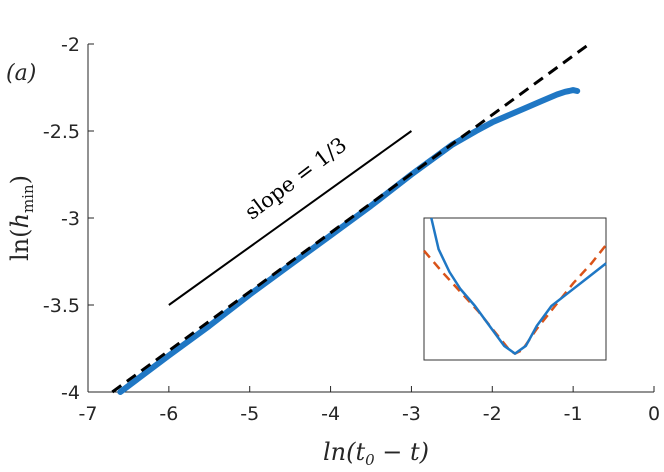 The width and height of the screenshot is (664, 472). What do you see at coordinates (411, 414) in the screenshot?
I see `x-tick-label: -3` at bounding box center [411, 414].